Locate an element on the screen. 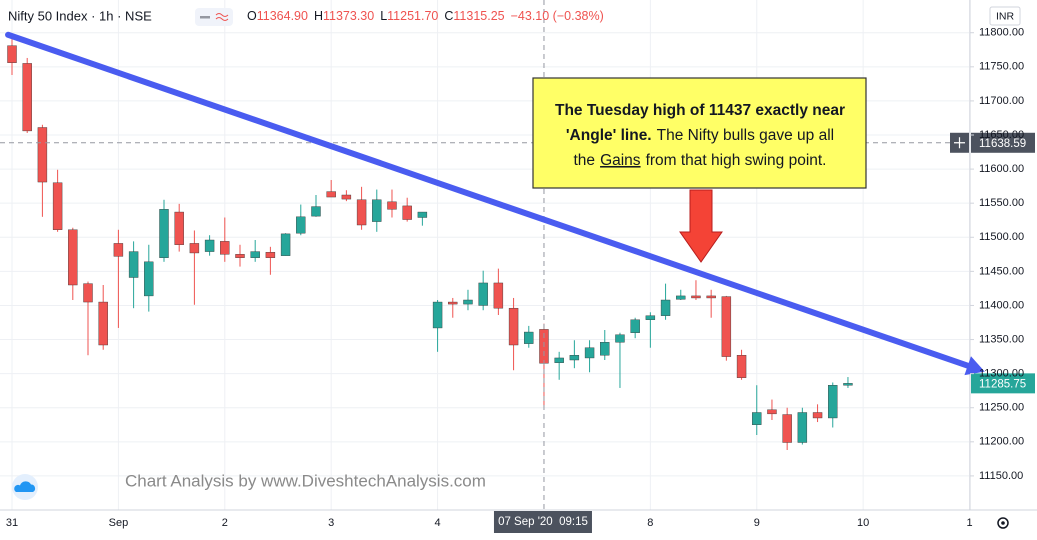  y-tick-label: 11800.00 is located at coordinates (1001, 33).